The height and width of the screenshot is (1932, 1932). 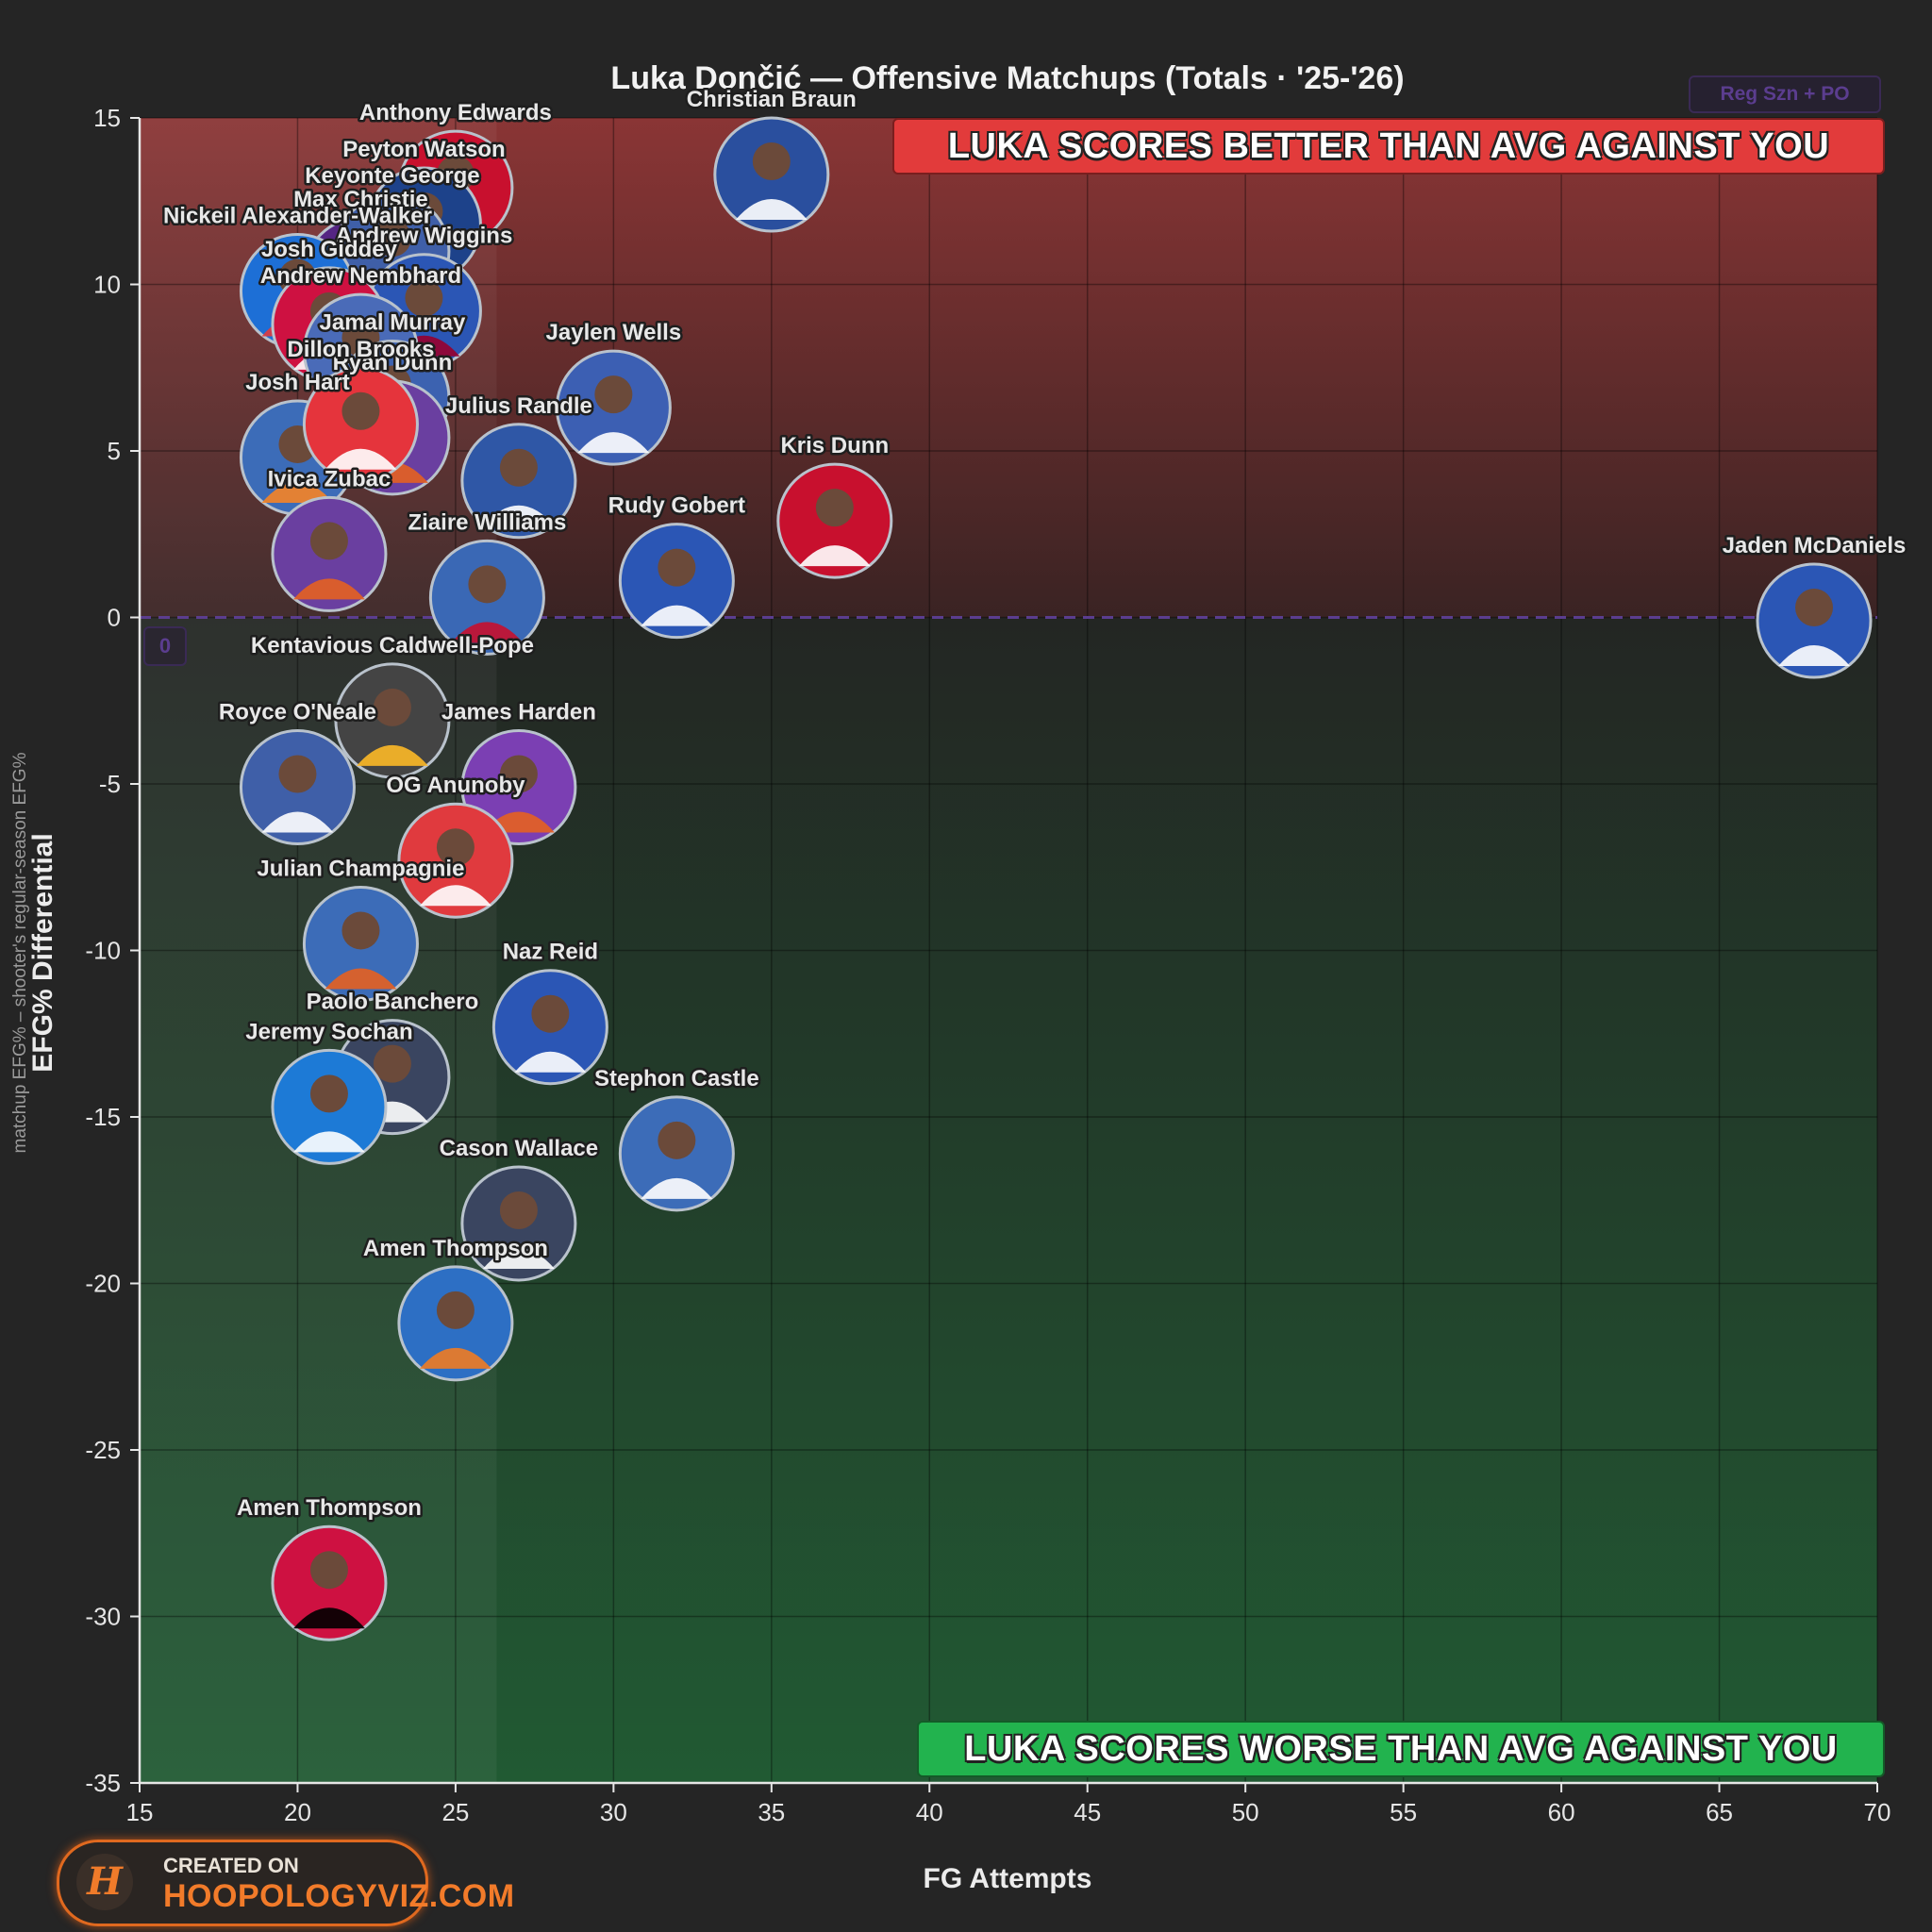 I want to click on player-name-label: Dillon Brooks, so click(x=361, y=350).